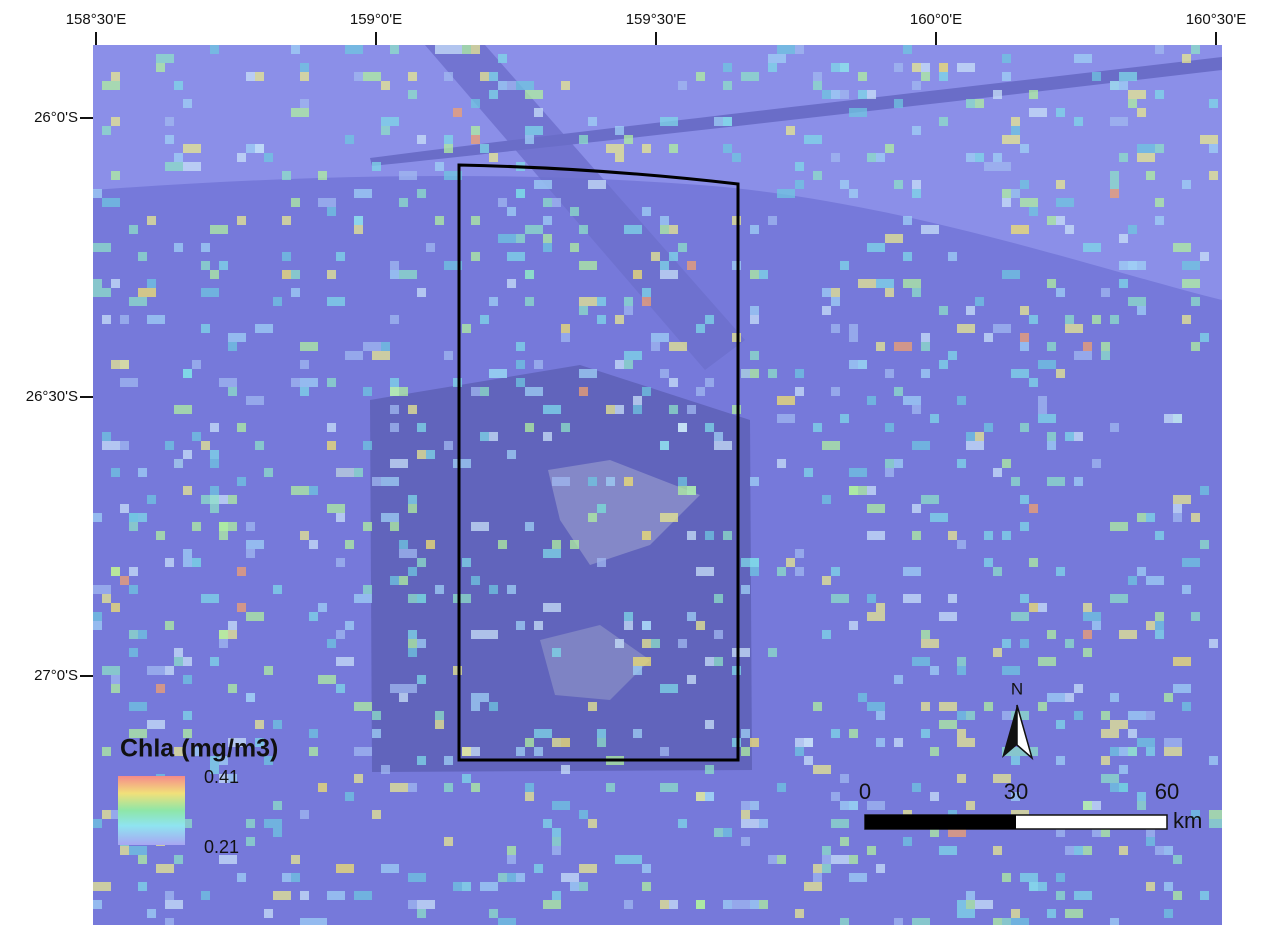 The height and width of the screenshot is (925, 1263). I want to click on north-arrow-left, so click(1009, 731).